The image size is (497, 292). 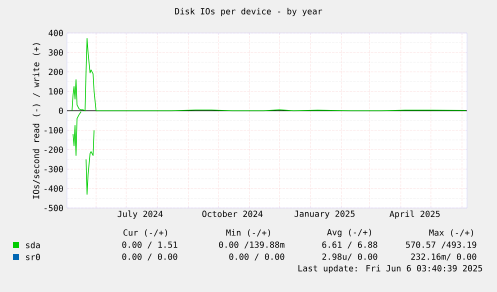 What do you see at coordinates (350, 245) in the screenshot?
I see `text: 6.61 / 6.88` at bounding box center [350, 245].